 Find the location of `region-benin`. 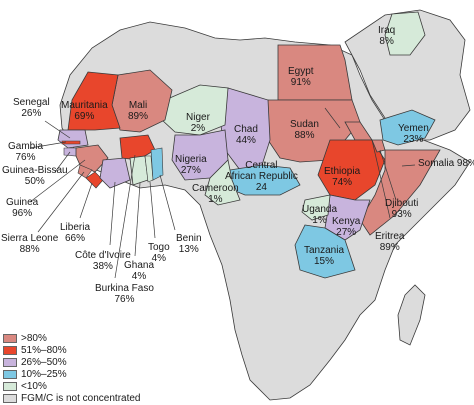

region-benin is located at coordinates (157, 164).